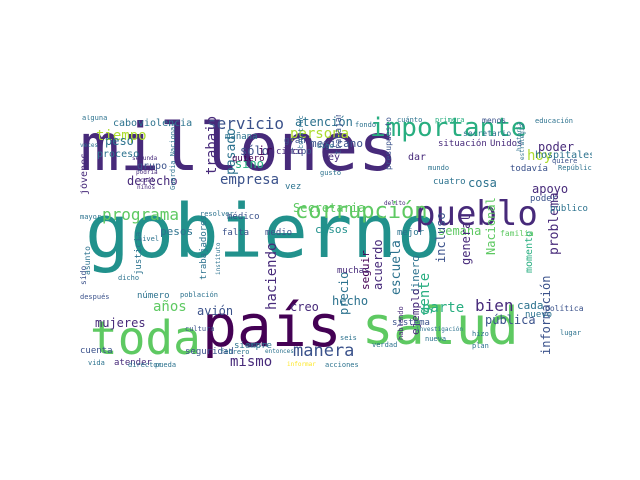  I want to click on cloud-word: ir, so click(265, 151).